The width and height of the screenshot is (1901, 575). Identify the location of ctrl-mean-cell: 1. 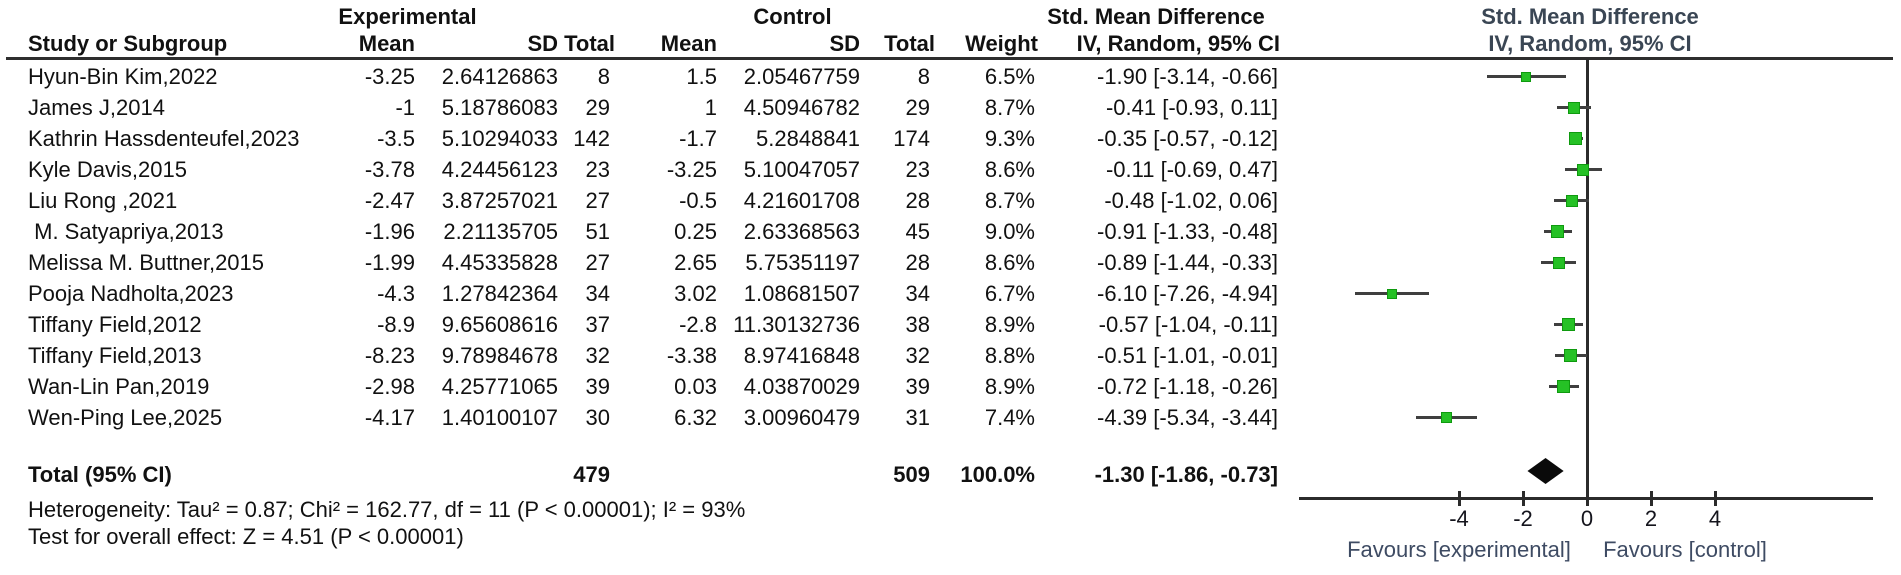
(710, 107).